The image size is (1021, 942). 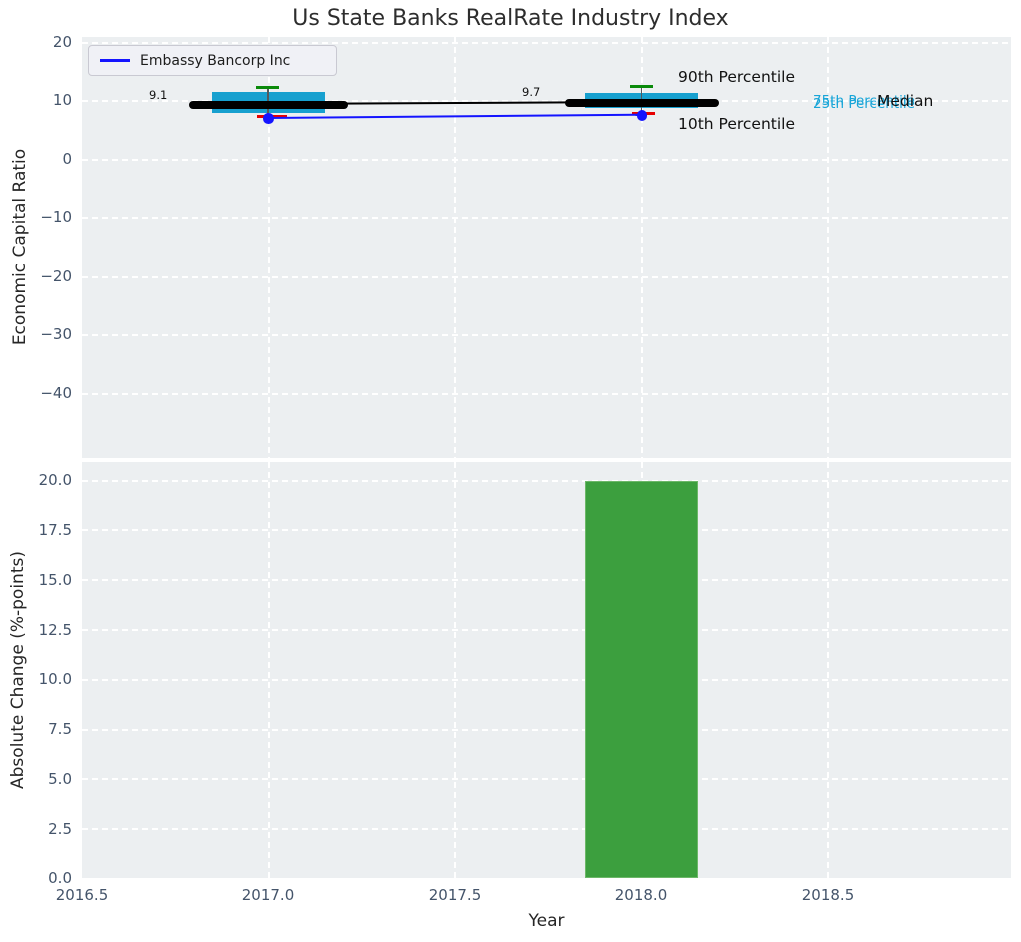 I want to click on ytick-top: −20, so click(x=56, y=276).